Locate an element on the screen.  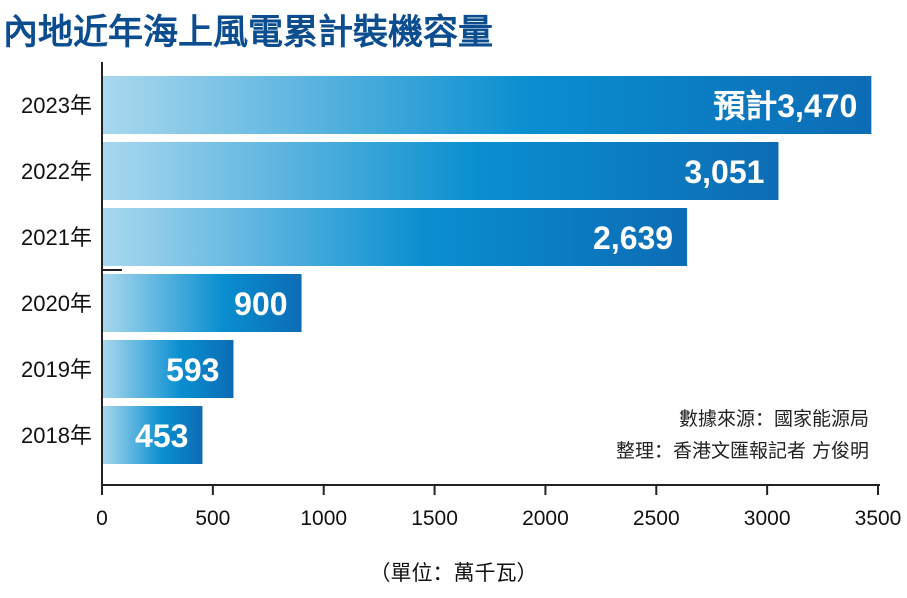
bar-2021年 is located at coordinates (395, 237).